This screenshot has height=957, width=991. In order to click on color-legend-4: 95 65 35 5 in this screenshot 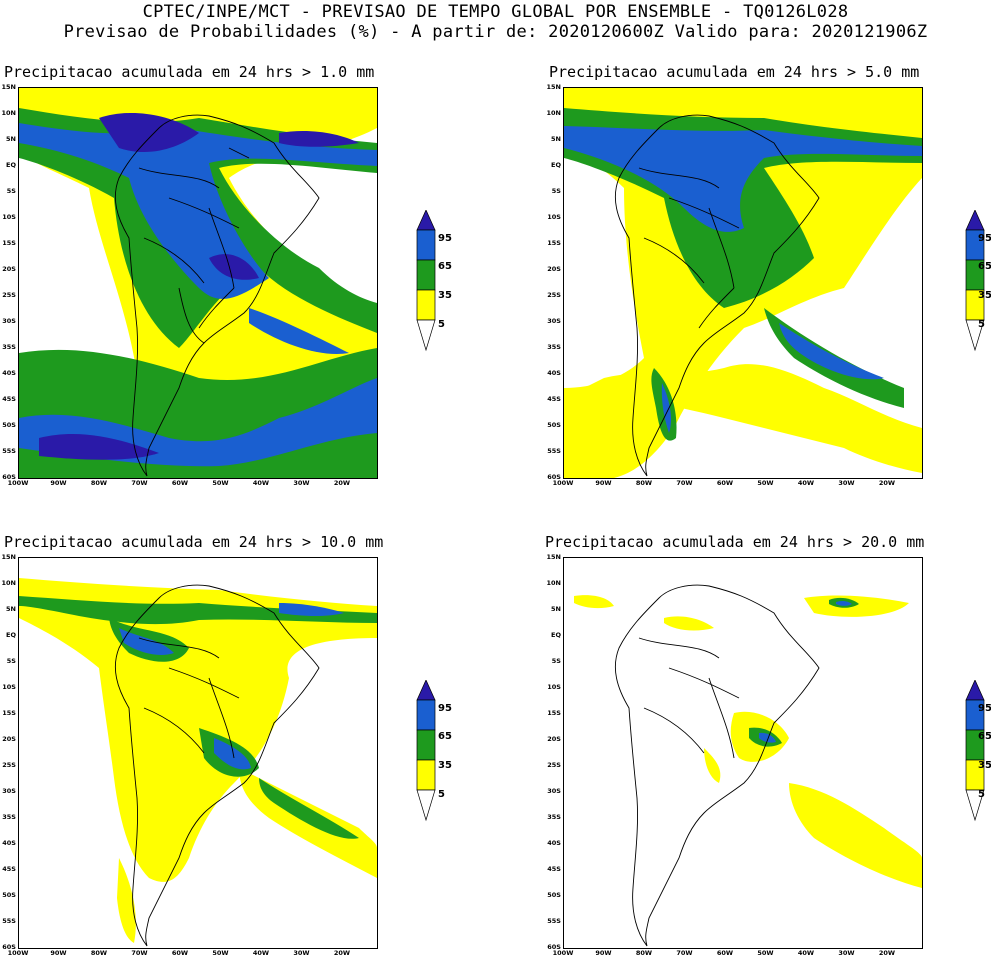, I will do `click(978, 752)`.